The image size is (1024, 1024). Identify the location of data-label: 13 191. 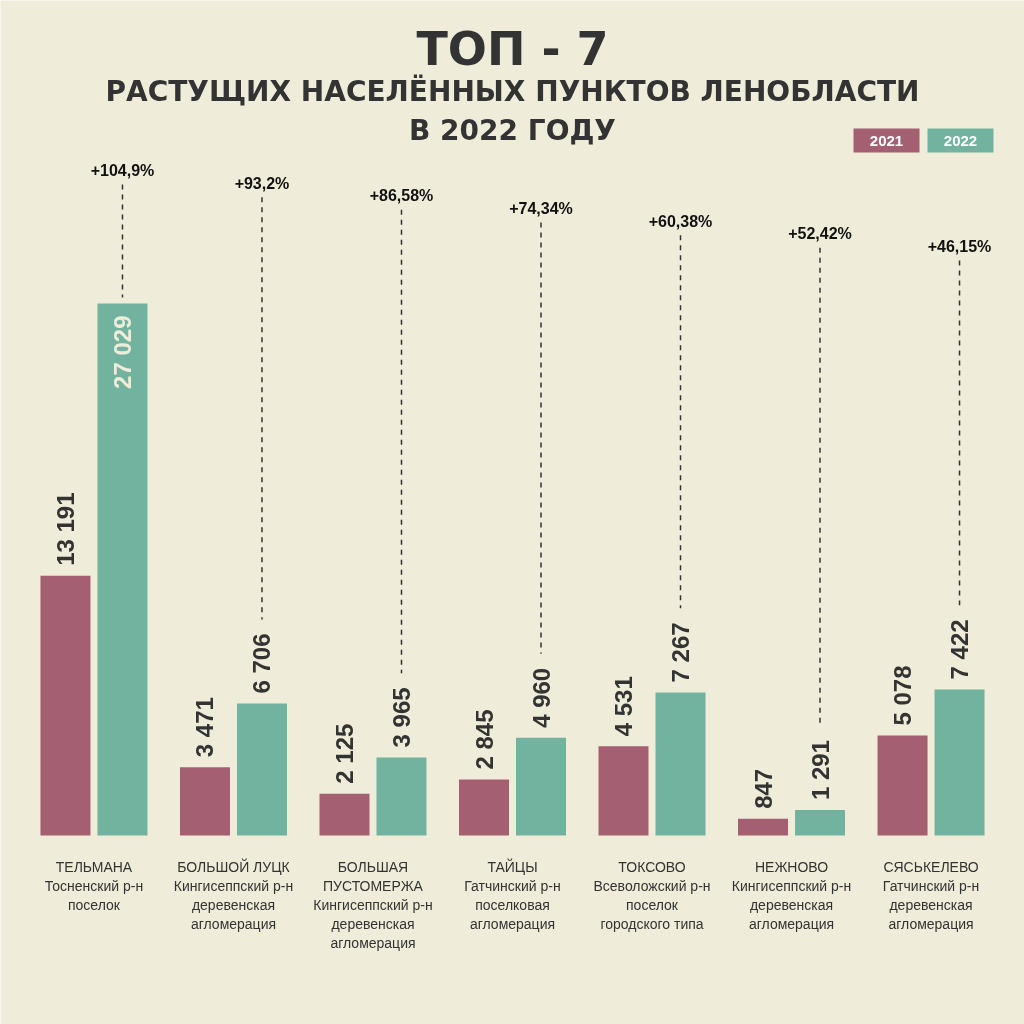
(65, 529).